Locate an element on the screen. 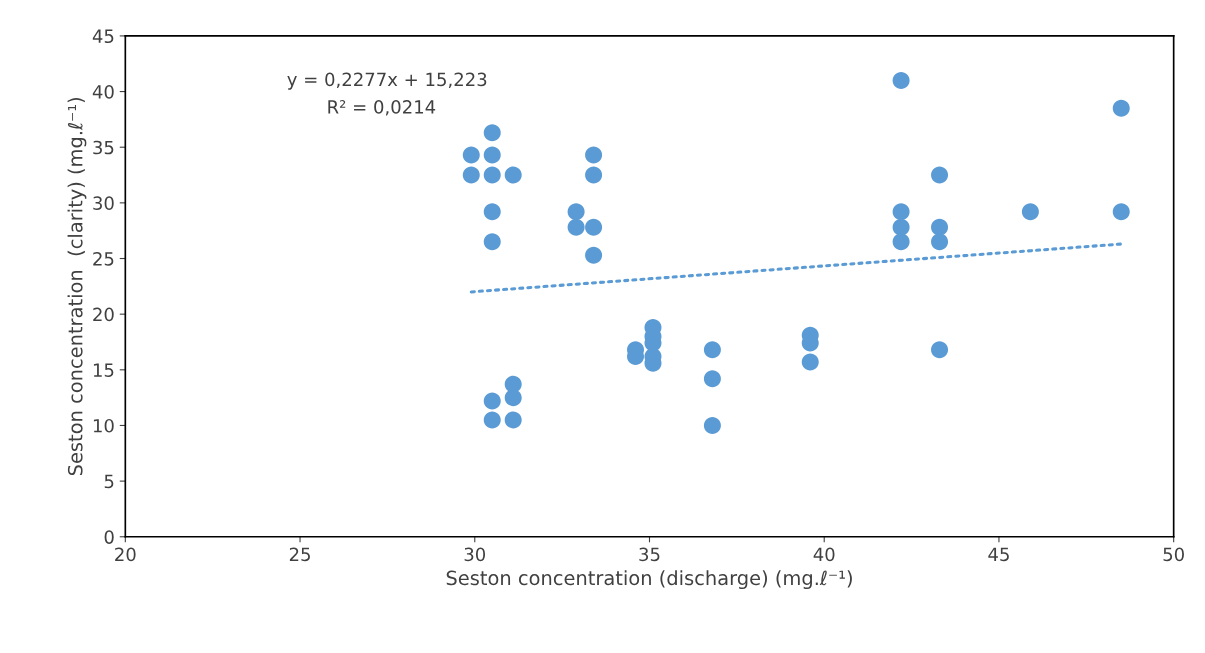 The image size is (1205, 653). x-axis-title: Seston concentration (discharge) (mg.ℓ⁻¹) is located at coordinates (649, 580).